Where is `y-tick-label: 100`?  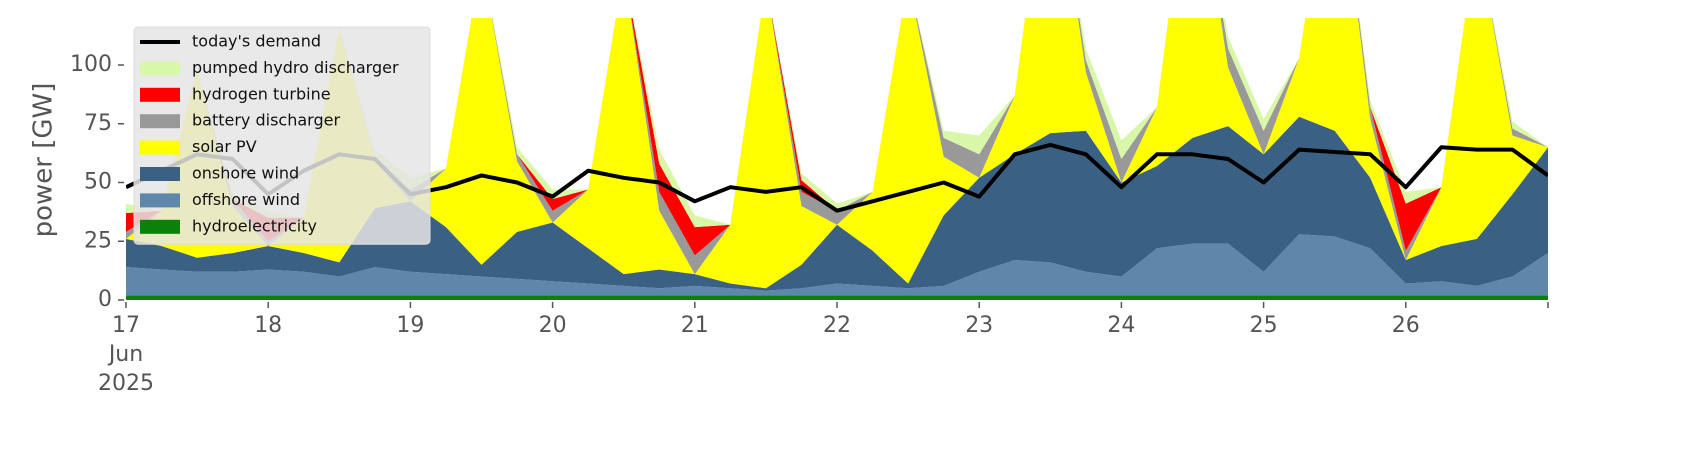
y-tick-label: 100 is located at coordinates (91, 64).